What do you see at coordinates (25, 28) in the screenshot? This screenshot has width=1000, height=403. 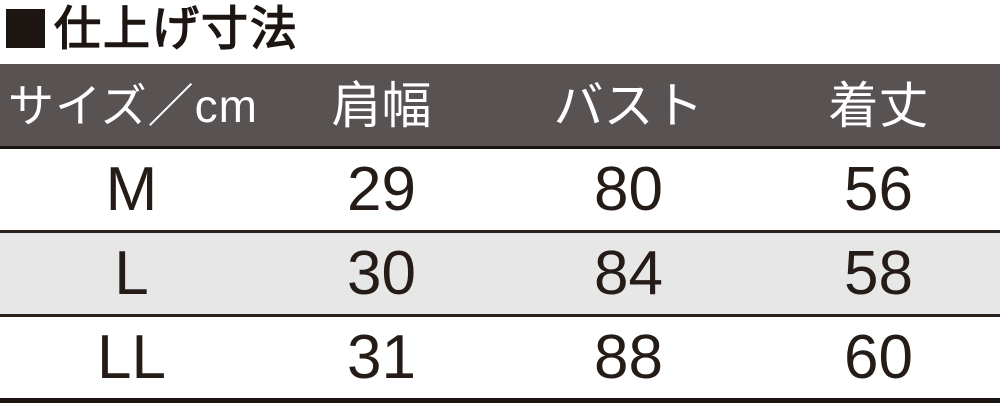 I see `black-square-icon` at bounding box center [25, 28].